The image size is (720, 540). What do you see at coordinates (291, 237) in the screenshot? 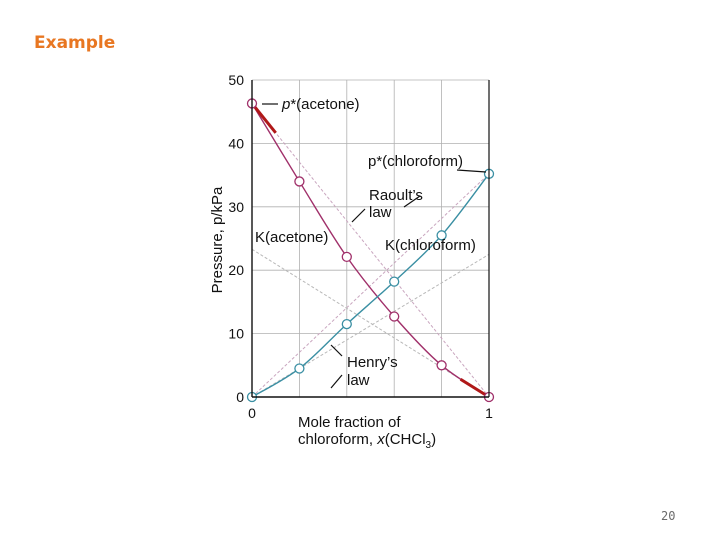
I see `k-acetone-label: K(acetone)` at bounding box center [291, 237].